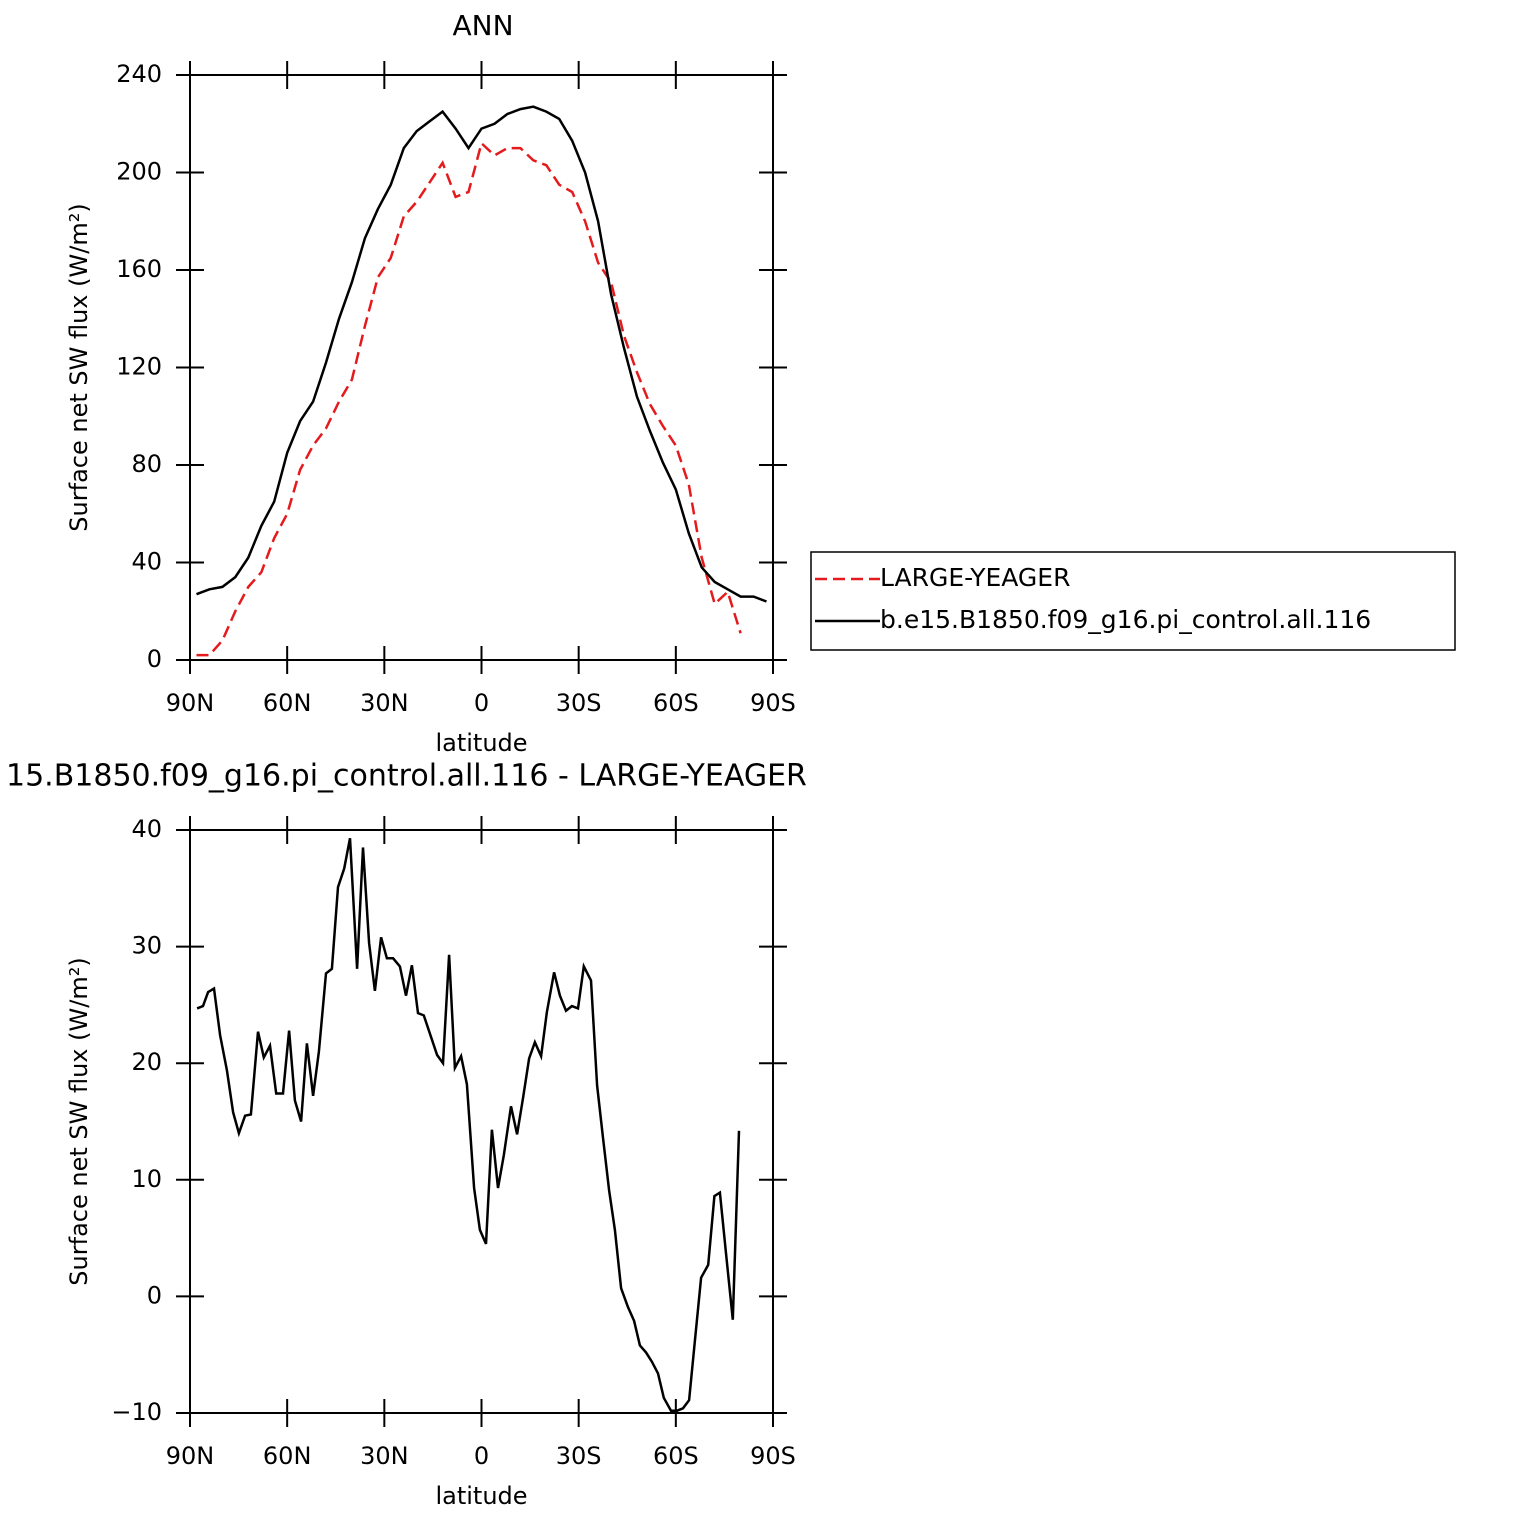  I want to click on y-tick-label: 160, so click(139, 269).